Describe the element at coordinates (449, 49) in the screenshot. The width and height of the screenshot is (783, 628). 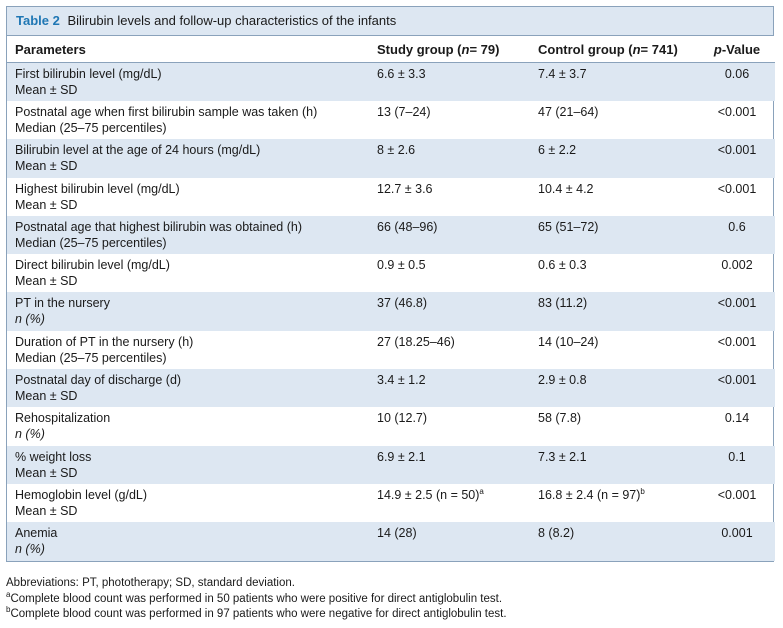
I see `header-study-group: Study group (n= 79)` at that location.